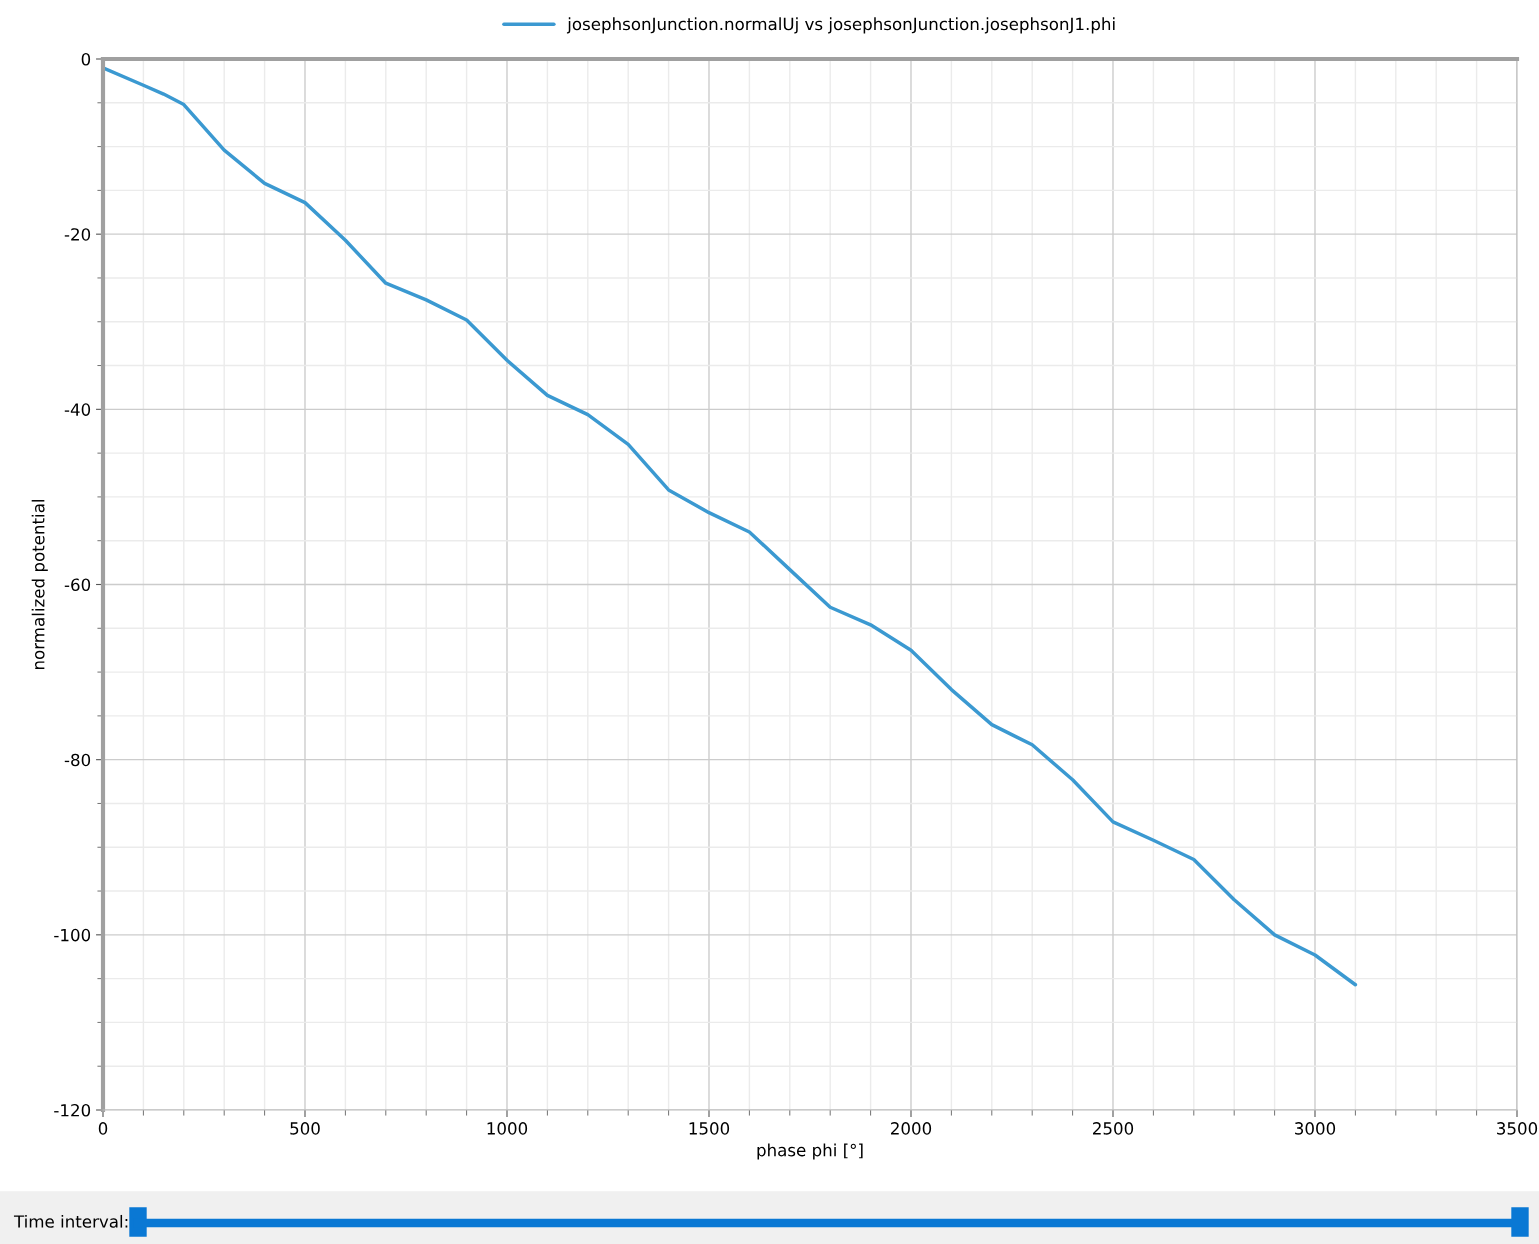 The image size is (1539, 1244). Describe the element at coordinates (86, 59) in the screenshot. I see `y-tick-label: 0` at that location.